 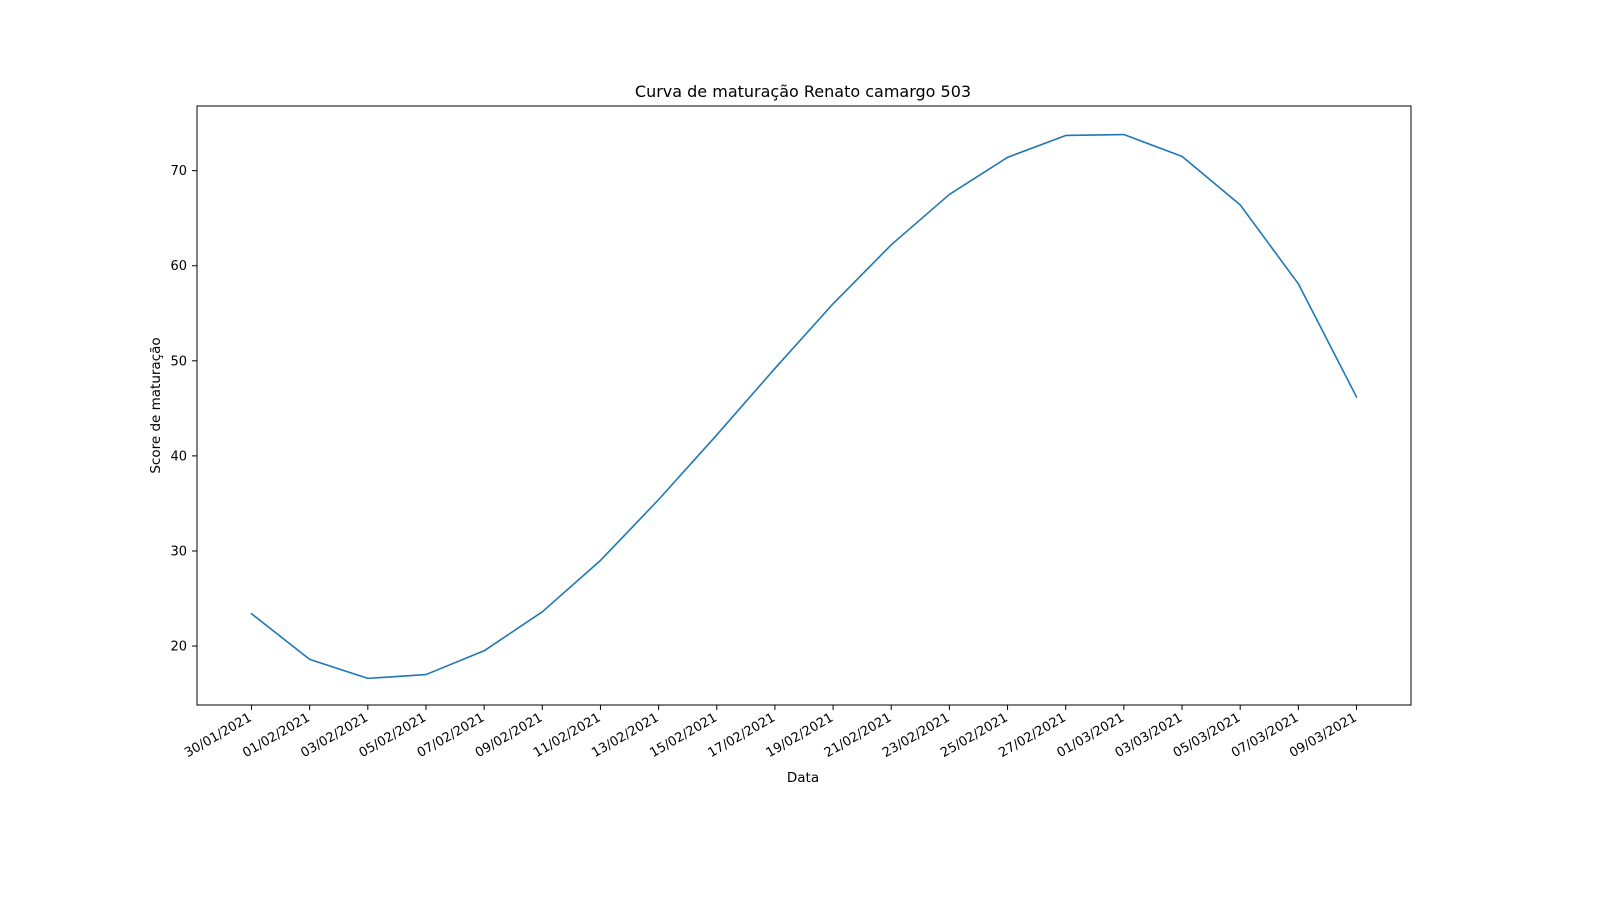 What do you see at coordinates (156, 405) in the screenshot?
I see `y-axis-label: Score de maturação` at bounding box center [156, 405].